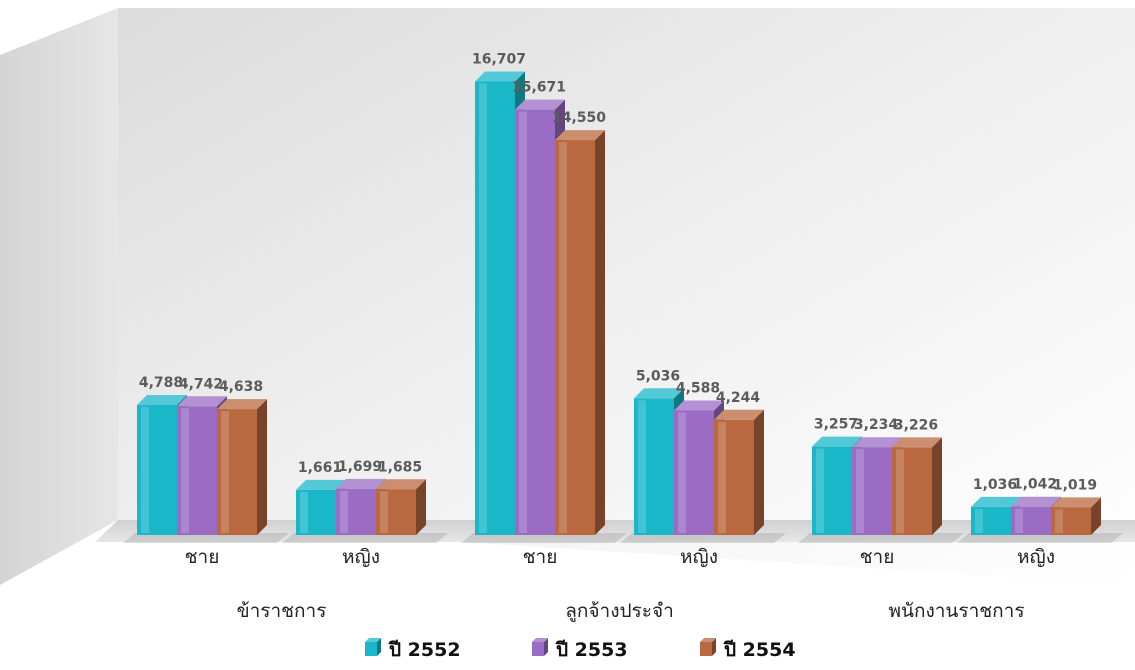  I want to click on chart-legend: ปี 2552 ปี 2553 ปี 2554, so click(580, 649).